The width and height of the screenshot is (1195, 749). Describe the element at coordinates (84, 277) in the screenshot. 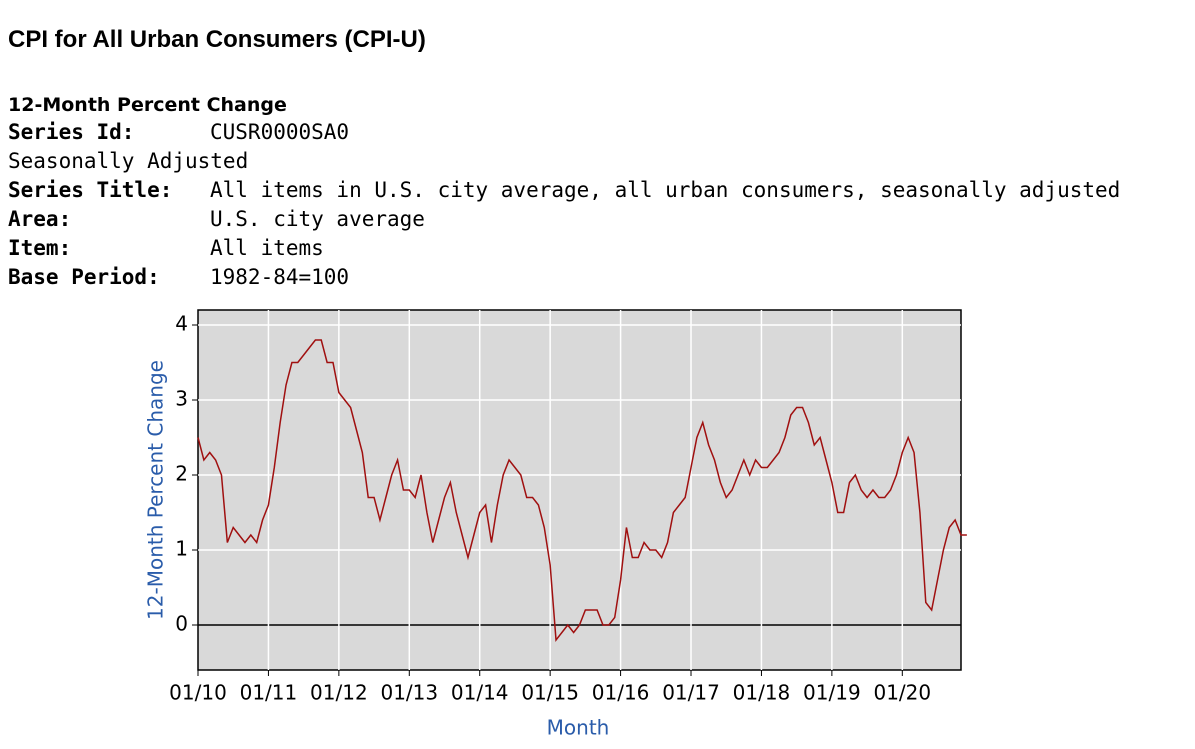

I see `field-label: Base Period:` at that location.